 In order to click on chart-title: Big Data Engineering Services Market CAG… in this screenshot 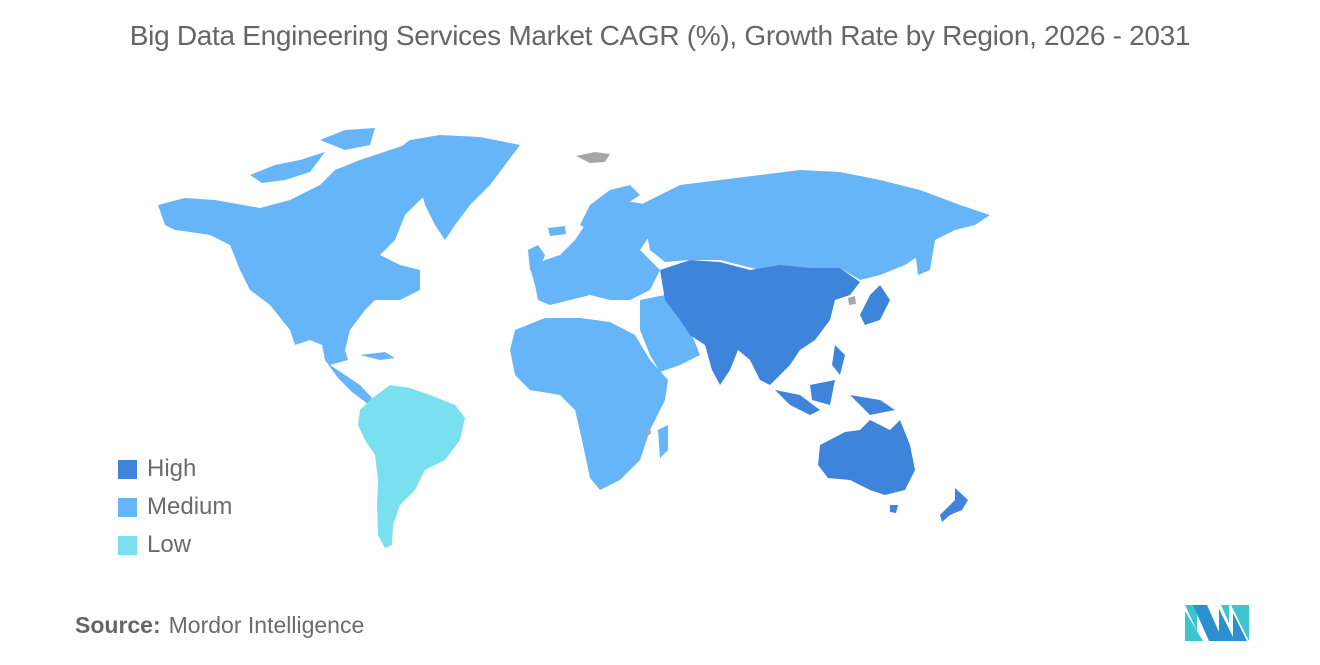, I will do `click(660, 35)`.